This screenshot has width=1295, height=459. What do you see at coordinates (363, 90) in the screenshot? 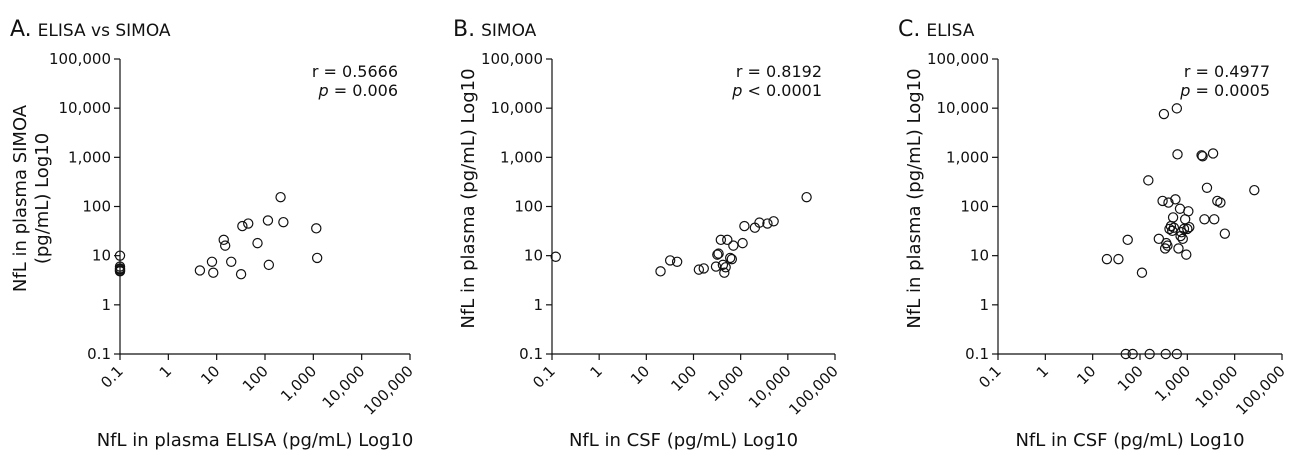
I see `p-value: = 0.006` at bounding box center [363, 90].